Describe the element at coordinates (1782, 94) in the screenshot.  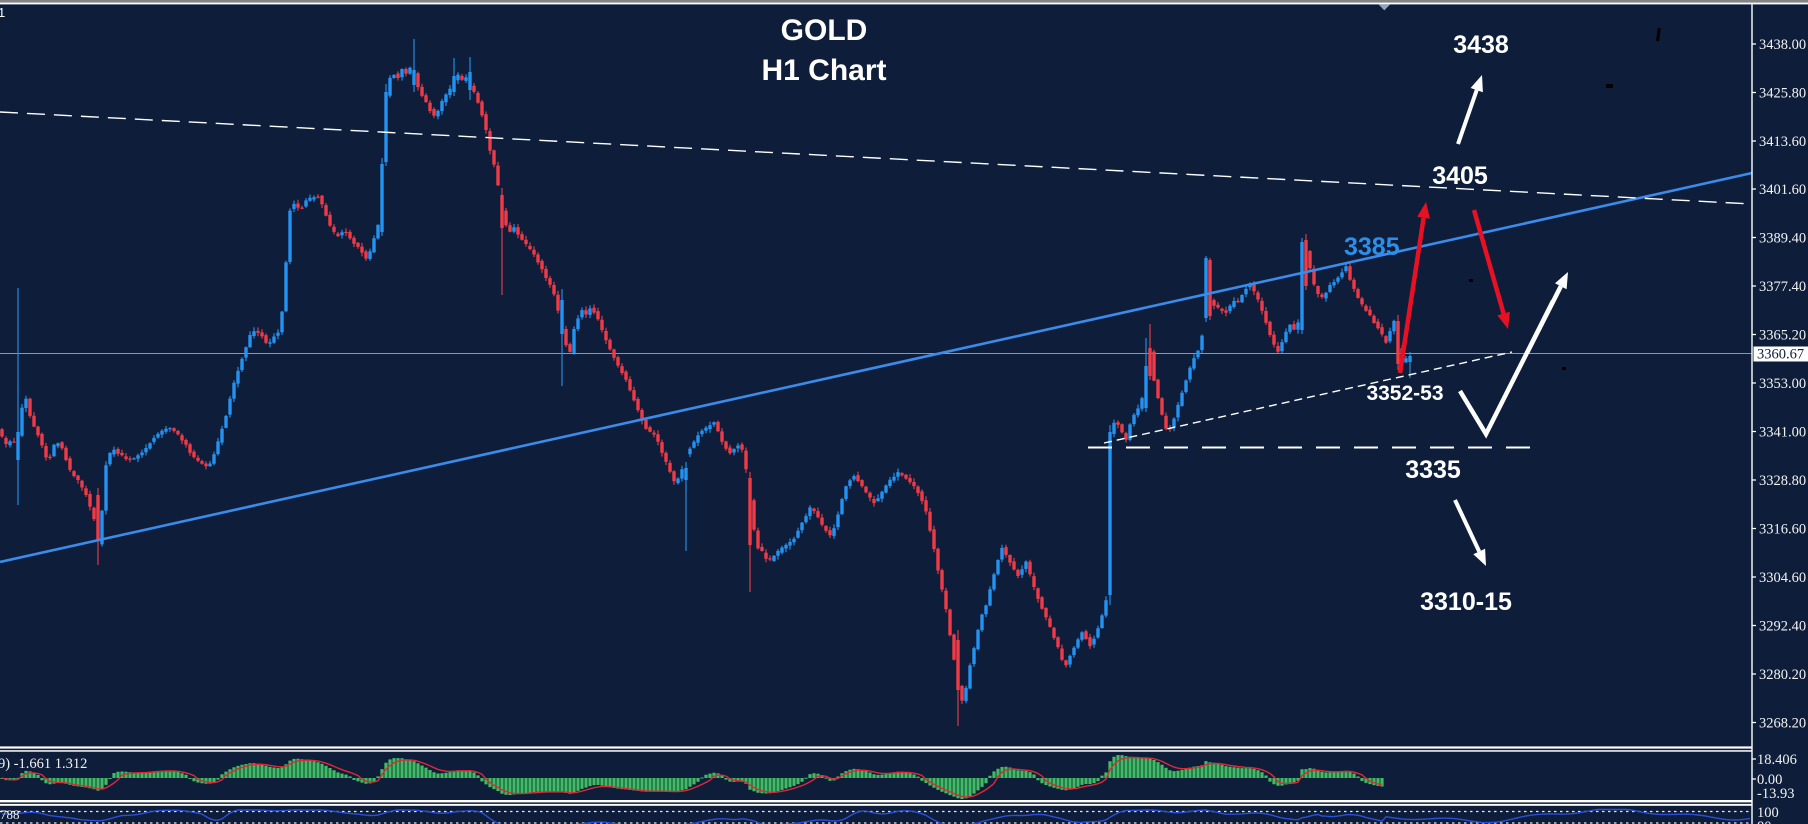
I see `svg-text: 3425.80` at that location.